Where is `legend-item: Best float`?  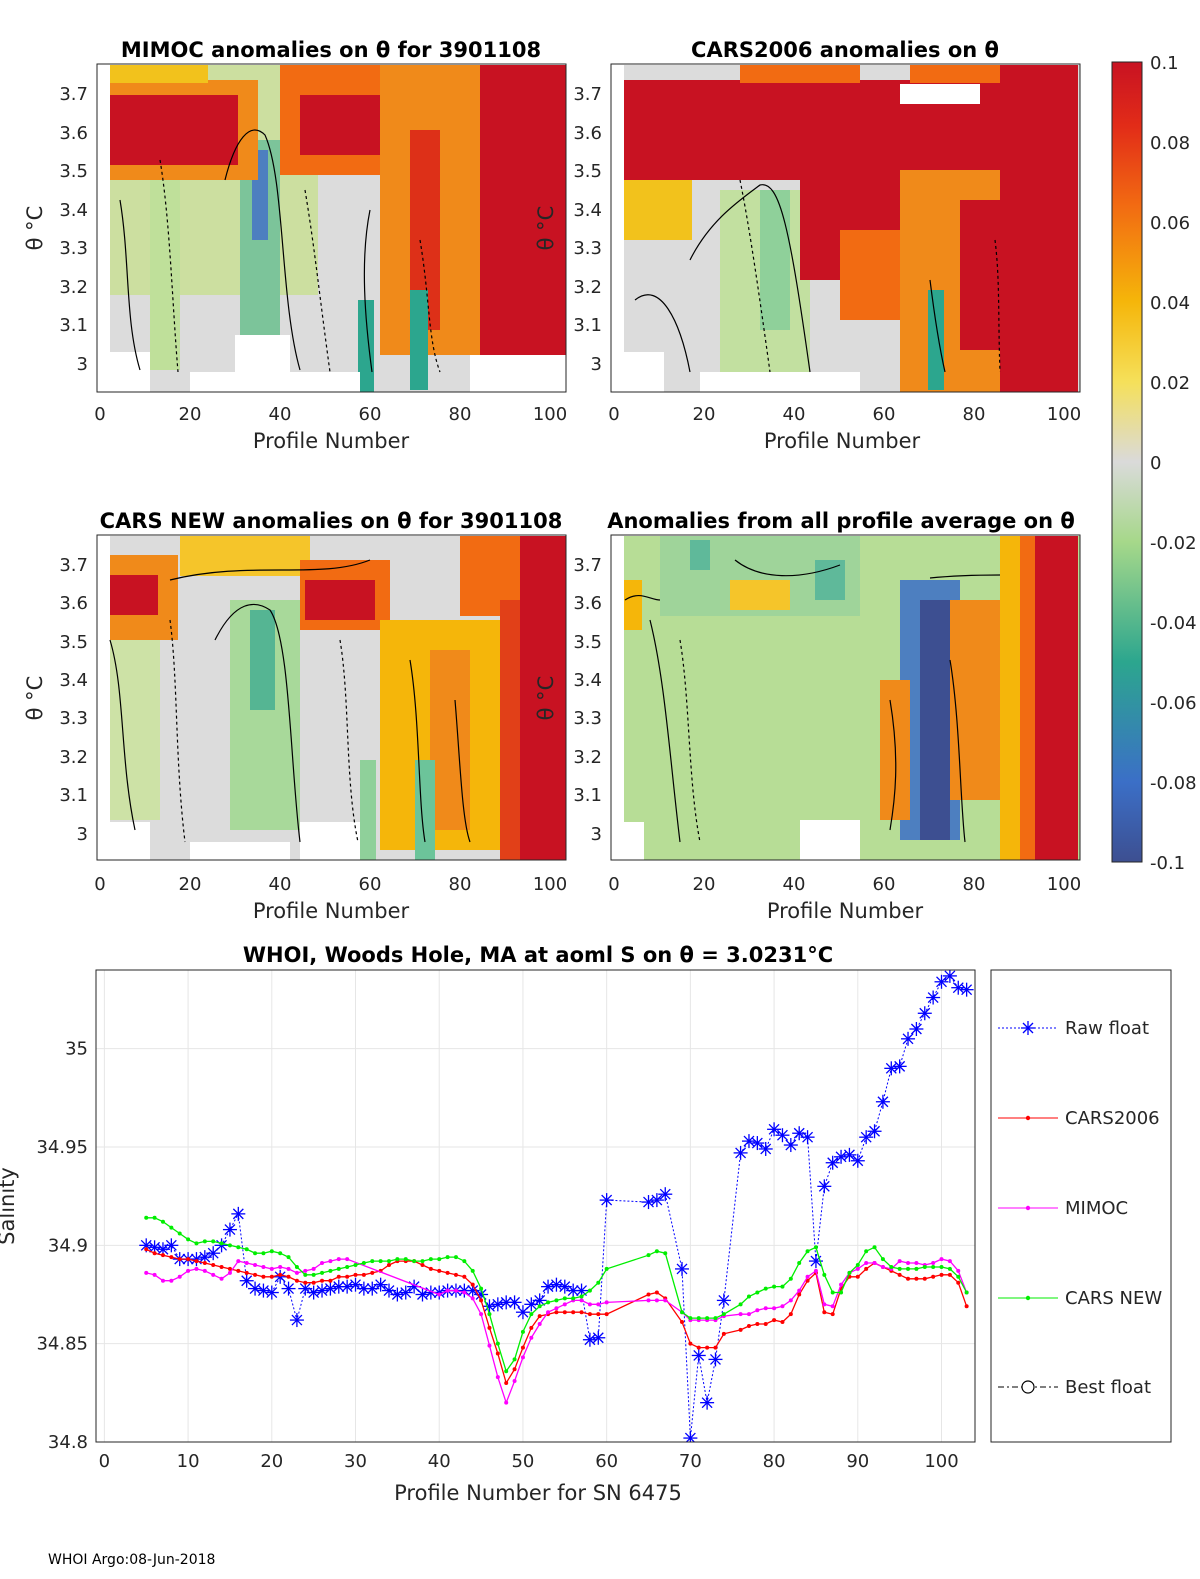 legend-item: Best float is located at coordinates (1074, 1387).